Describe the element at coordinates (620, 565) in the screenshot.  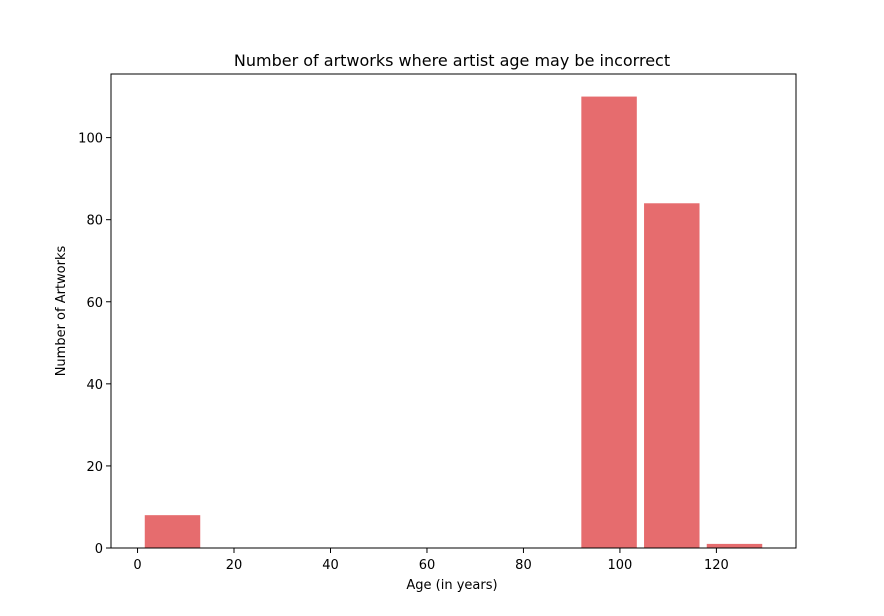
I see `x-tick-label-5: 100` at that location.